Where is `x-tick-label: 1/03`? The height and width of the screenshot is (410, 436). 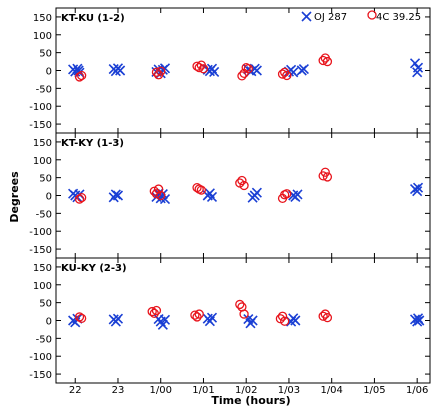
x-tick-label: 1/03 is located at coordinates (289, 390).